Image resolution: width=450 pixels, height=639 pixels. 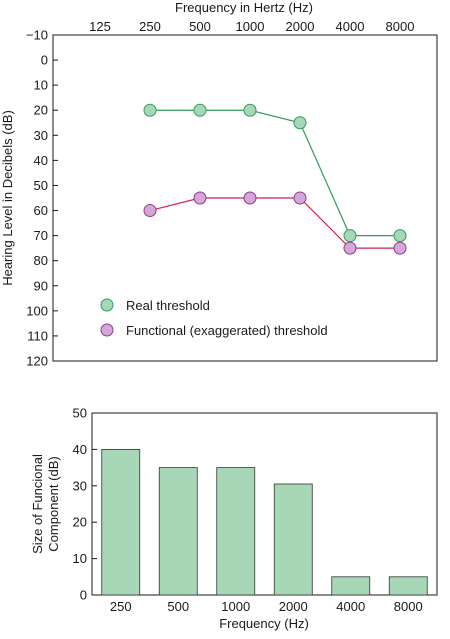 I want to click on legend-label-functional-threshold: Functional (exaggerated) threshold, so click(x=227, y=330).